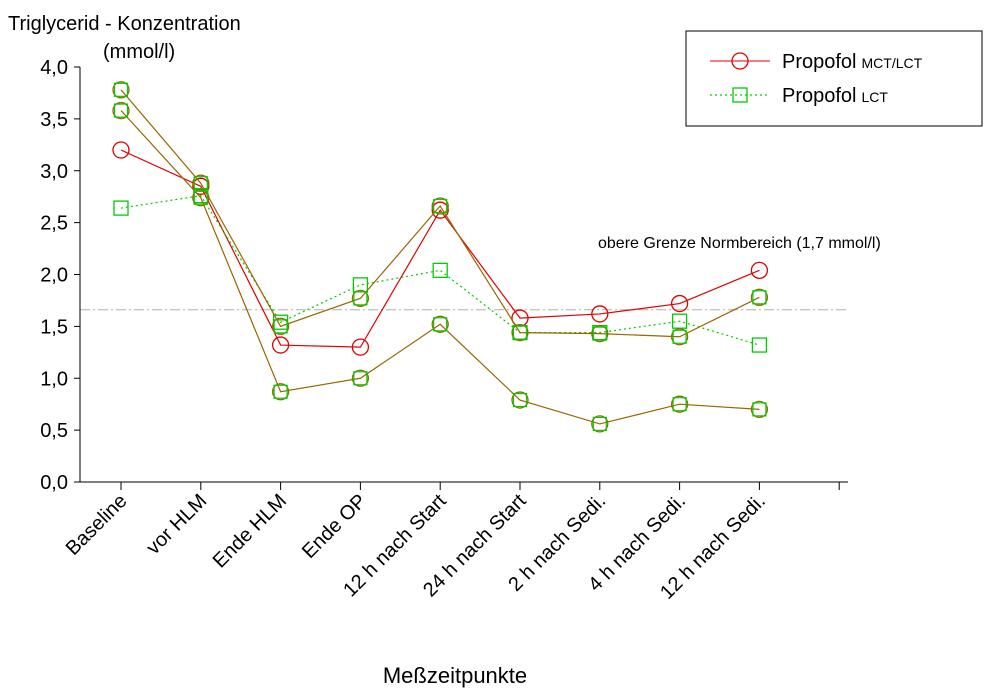 The width and height of the screenshot is (984, 694). What do you see at coordinates (819, 96) in the screenshot?
I see `legend-label-lct: Propofol` at bounding box center [819, 96].